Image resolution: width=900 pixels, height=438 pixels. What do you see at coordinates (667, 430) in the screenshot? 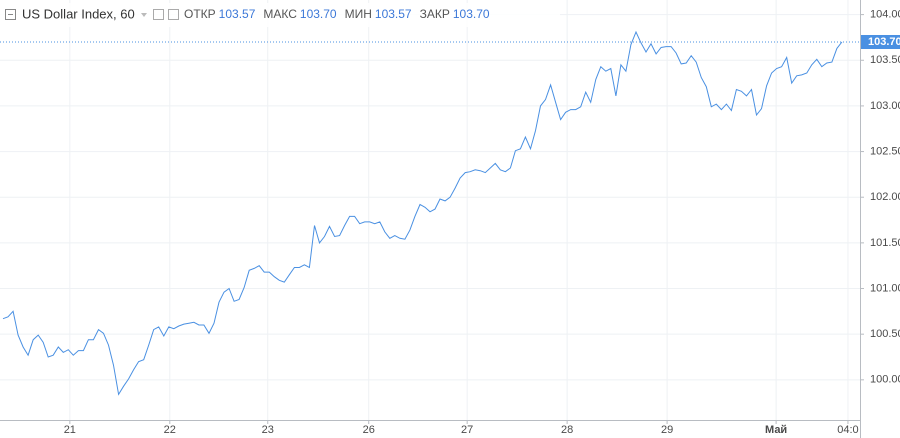
I see `x-tick-label: 29` at bounding box center [667, 430].